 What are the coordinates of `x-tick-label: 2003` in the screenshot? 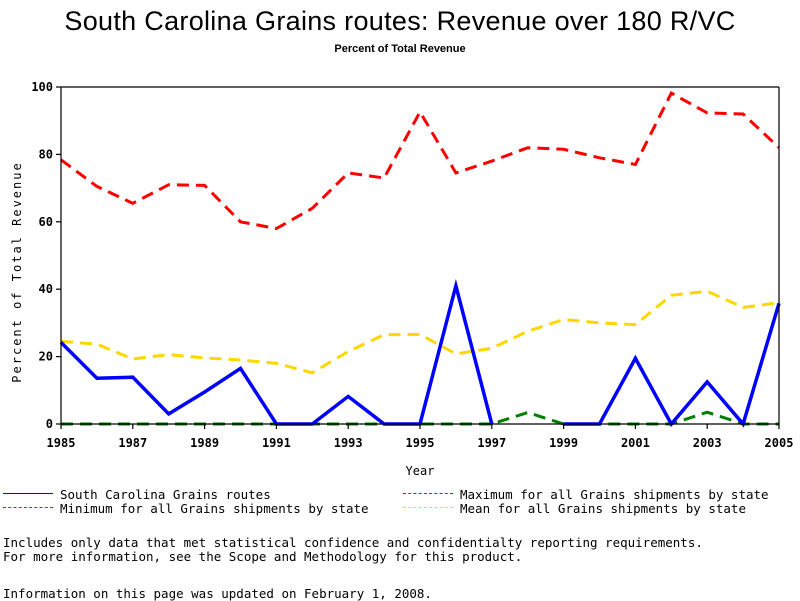 It's located at (707, 443).